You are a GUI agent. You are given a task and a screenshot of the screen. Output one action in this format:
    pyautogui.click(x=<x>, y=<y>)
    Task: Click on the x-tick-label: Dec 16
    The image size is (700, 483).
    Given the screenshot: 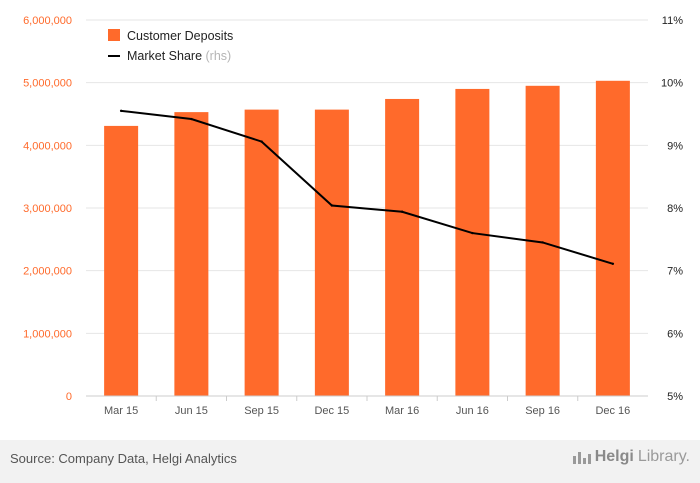 What is the action you would take?
    pyautogui.click(x=612, y=411)
    